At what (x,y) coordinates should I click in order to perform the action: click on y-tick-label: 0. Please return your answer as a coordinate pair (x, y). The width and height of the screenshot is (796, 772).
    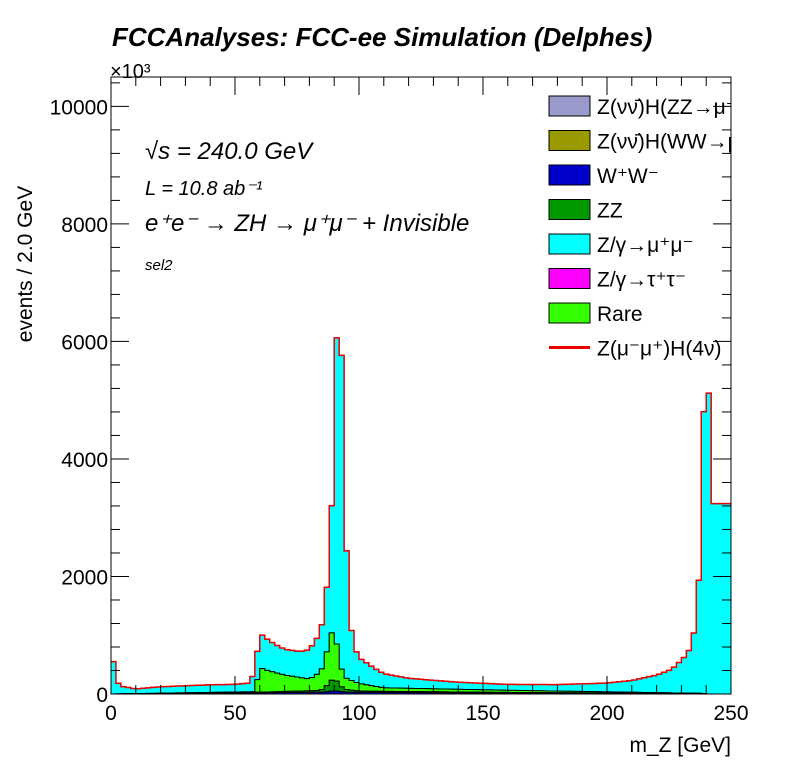
    Looking at the image, I should click on (102, 695).